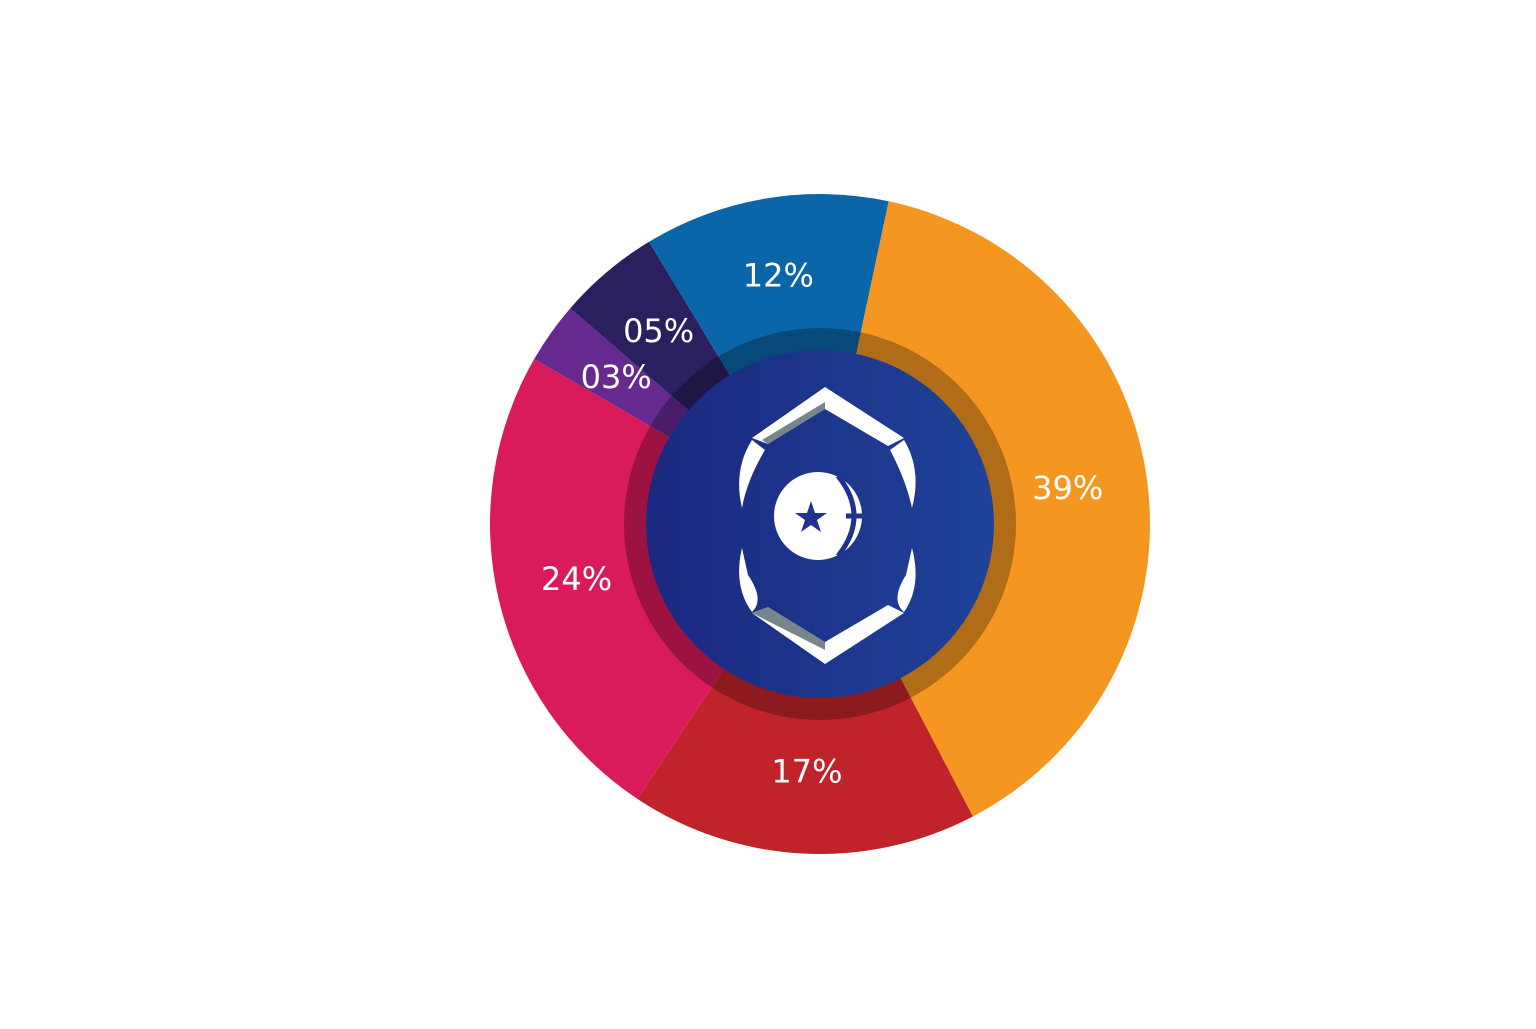 Image resolution: width=1536 pixels, height=1029 pixels. Describe the element at coordinates (811, 516) in the screenshot. I see `star-icon` at that location.